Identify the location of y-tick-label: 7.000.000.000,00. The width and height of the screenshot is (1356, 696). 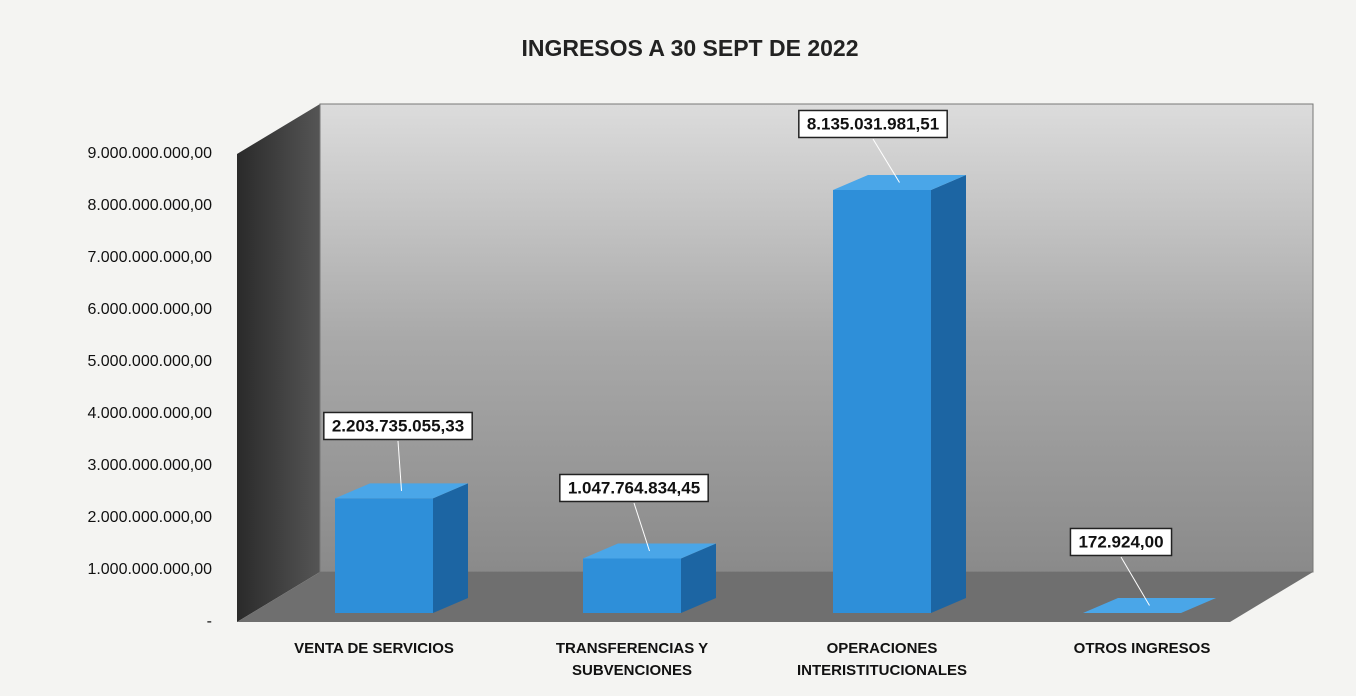
(149, 257).